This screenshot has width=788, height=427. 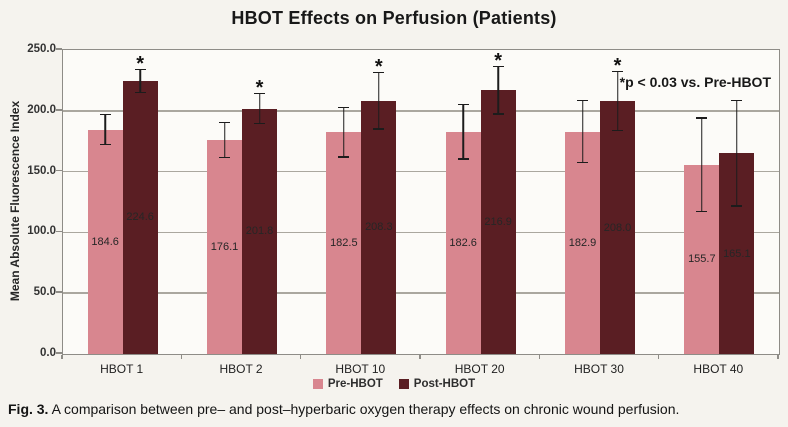 What do you see at coordinates (44, 292) in the screenshot?
I see `y-tick-label: 50.0` at bounding box center [44, 292].